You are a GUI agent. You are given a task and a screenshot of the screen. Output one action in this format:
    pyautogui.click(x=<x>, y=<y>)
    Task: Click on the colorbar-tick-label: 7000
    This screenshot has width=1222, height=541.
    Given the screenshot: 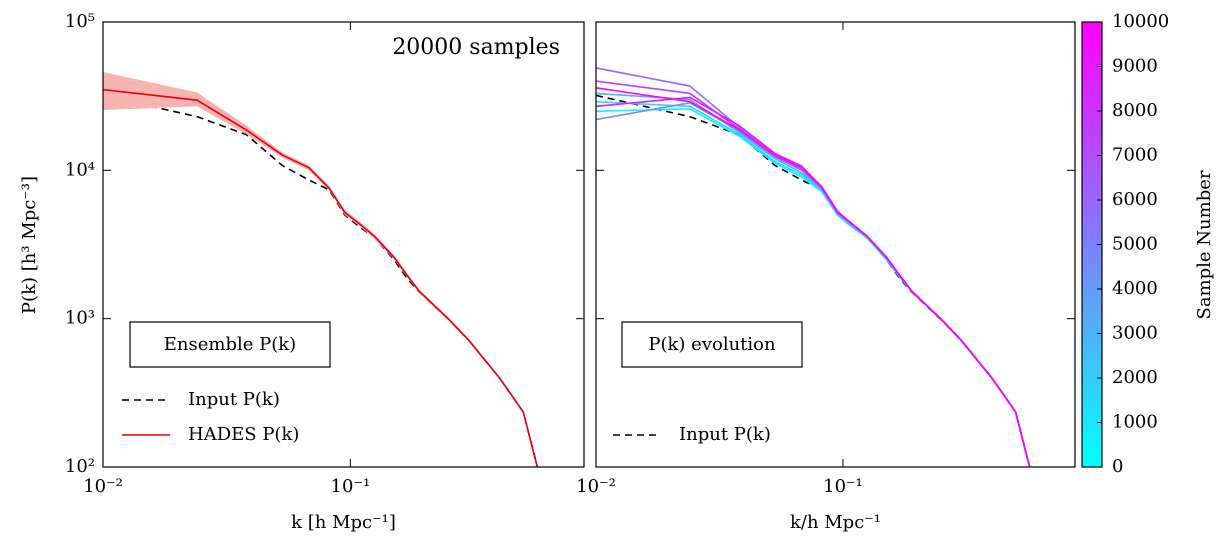 What is the action you would take?
    pyautogui.click(x=1135, y=155)
    